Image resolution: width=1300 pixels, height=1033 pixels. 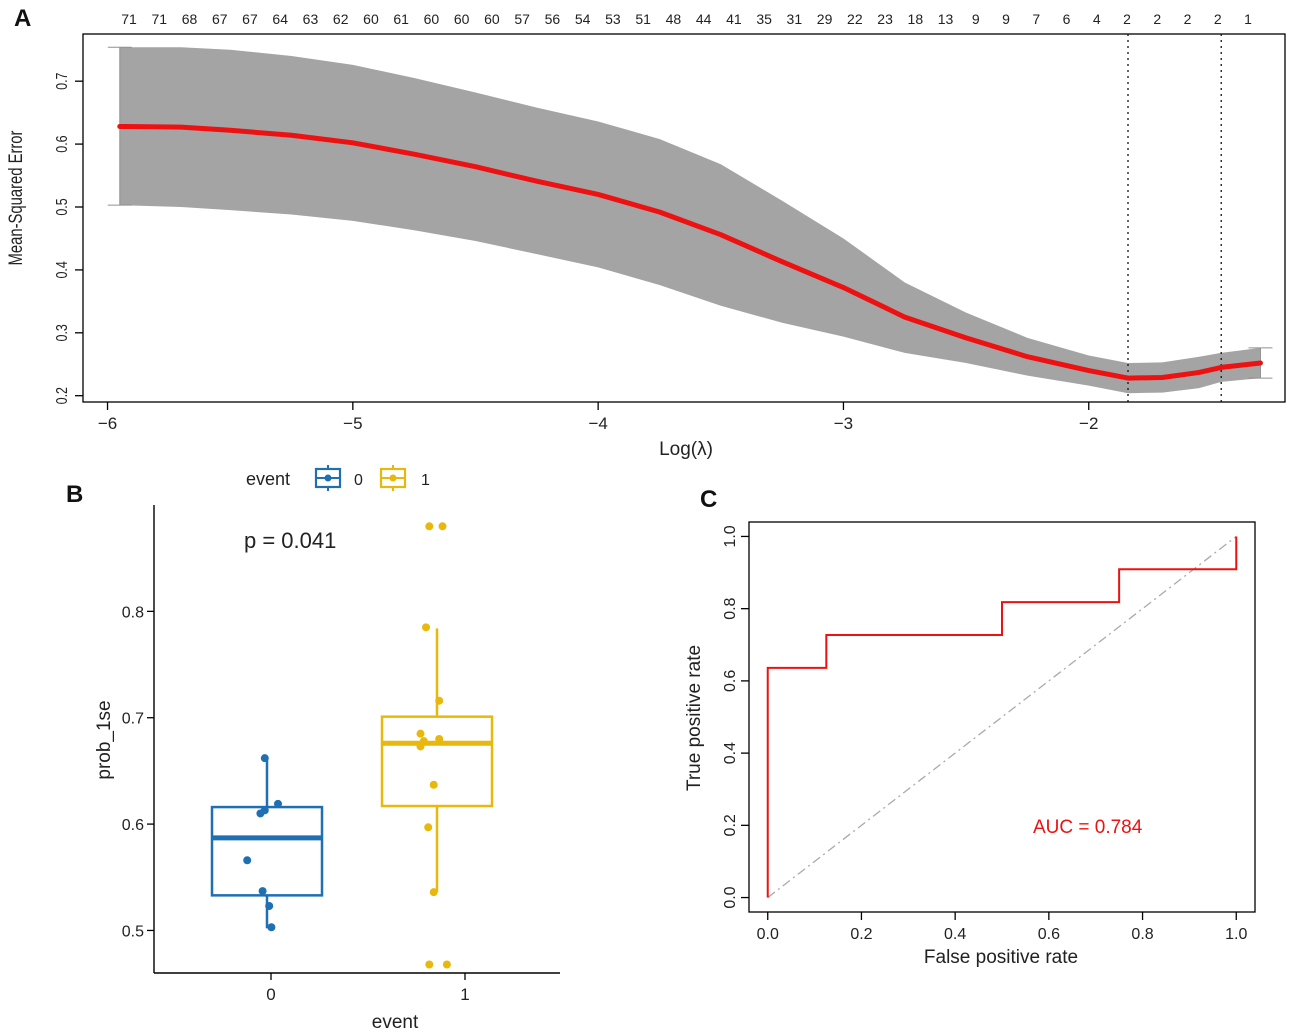 What do you see at coordinates (613, 19) in the screenshot?
I see `top-count-label: 53` at bounding box center [613, 19].